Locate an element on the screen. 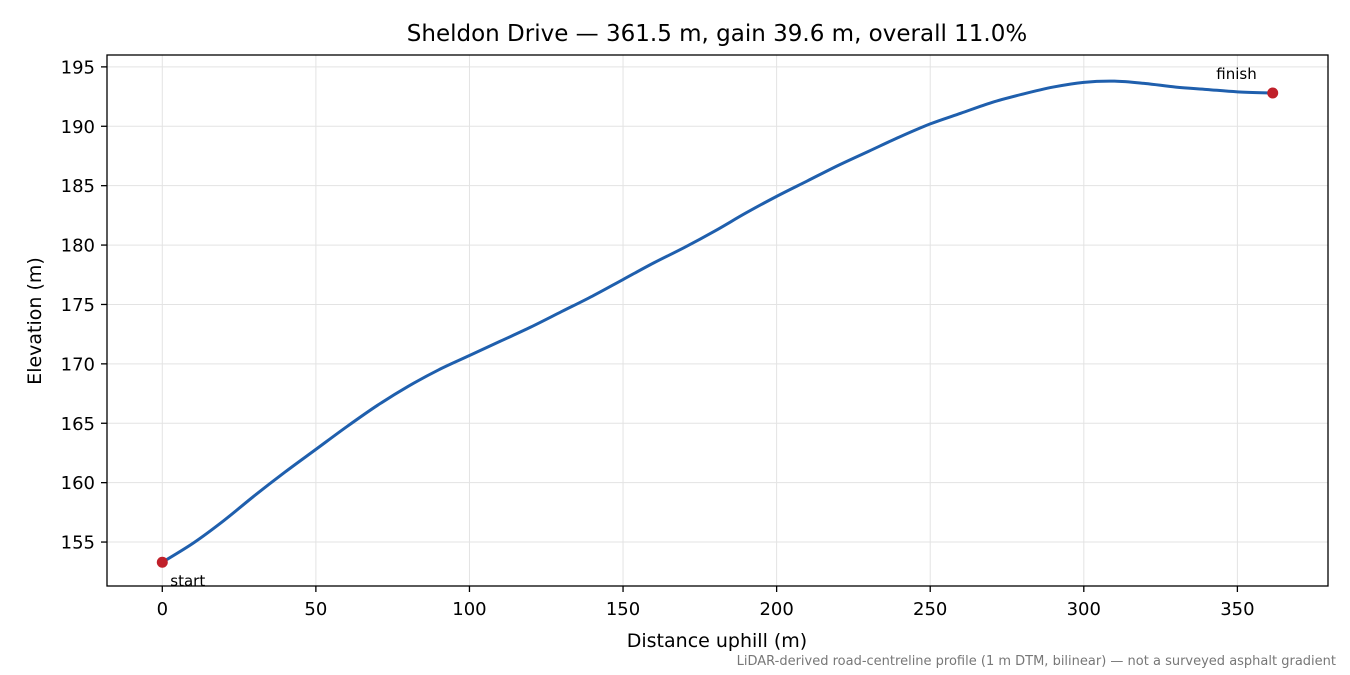 This screenshot has width=1350, height=675. start-marker is located at coordinates (162, 562).